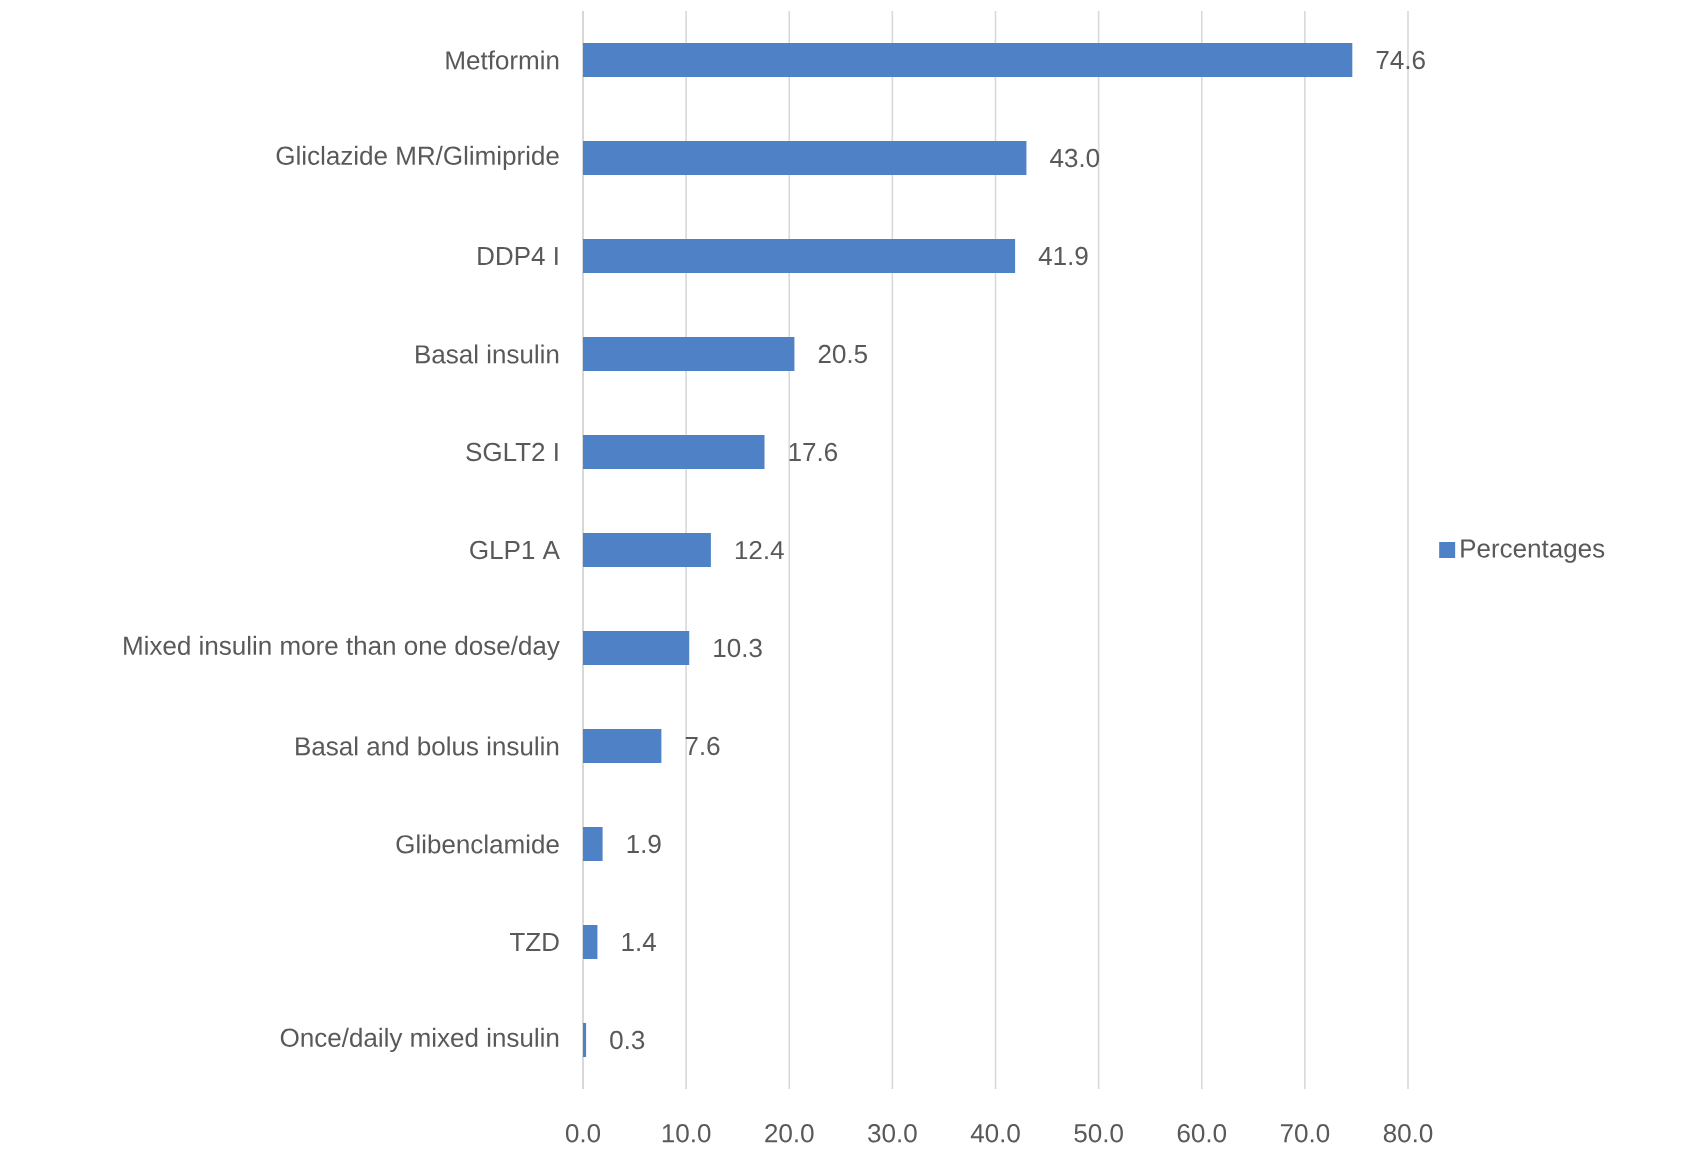 This screenshot has height=1155, width=1708. What do you see at coordinates (342, 648) in the screenshot?
I see `y-tick-label: Mixed insulin more than one dose/day` at bounding box center [342, 648].